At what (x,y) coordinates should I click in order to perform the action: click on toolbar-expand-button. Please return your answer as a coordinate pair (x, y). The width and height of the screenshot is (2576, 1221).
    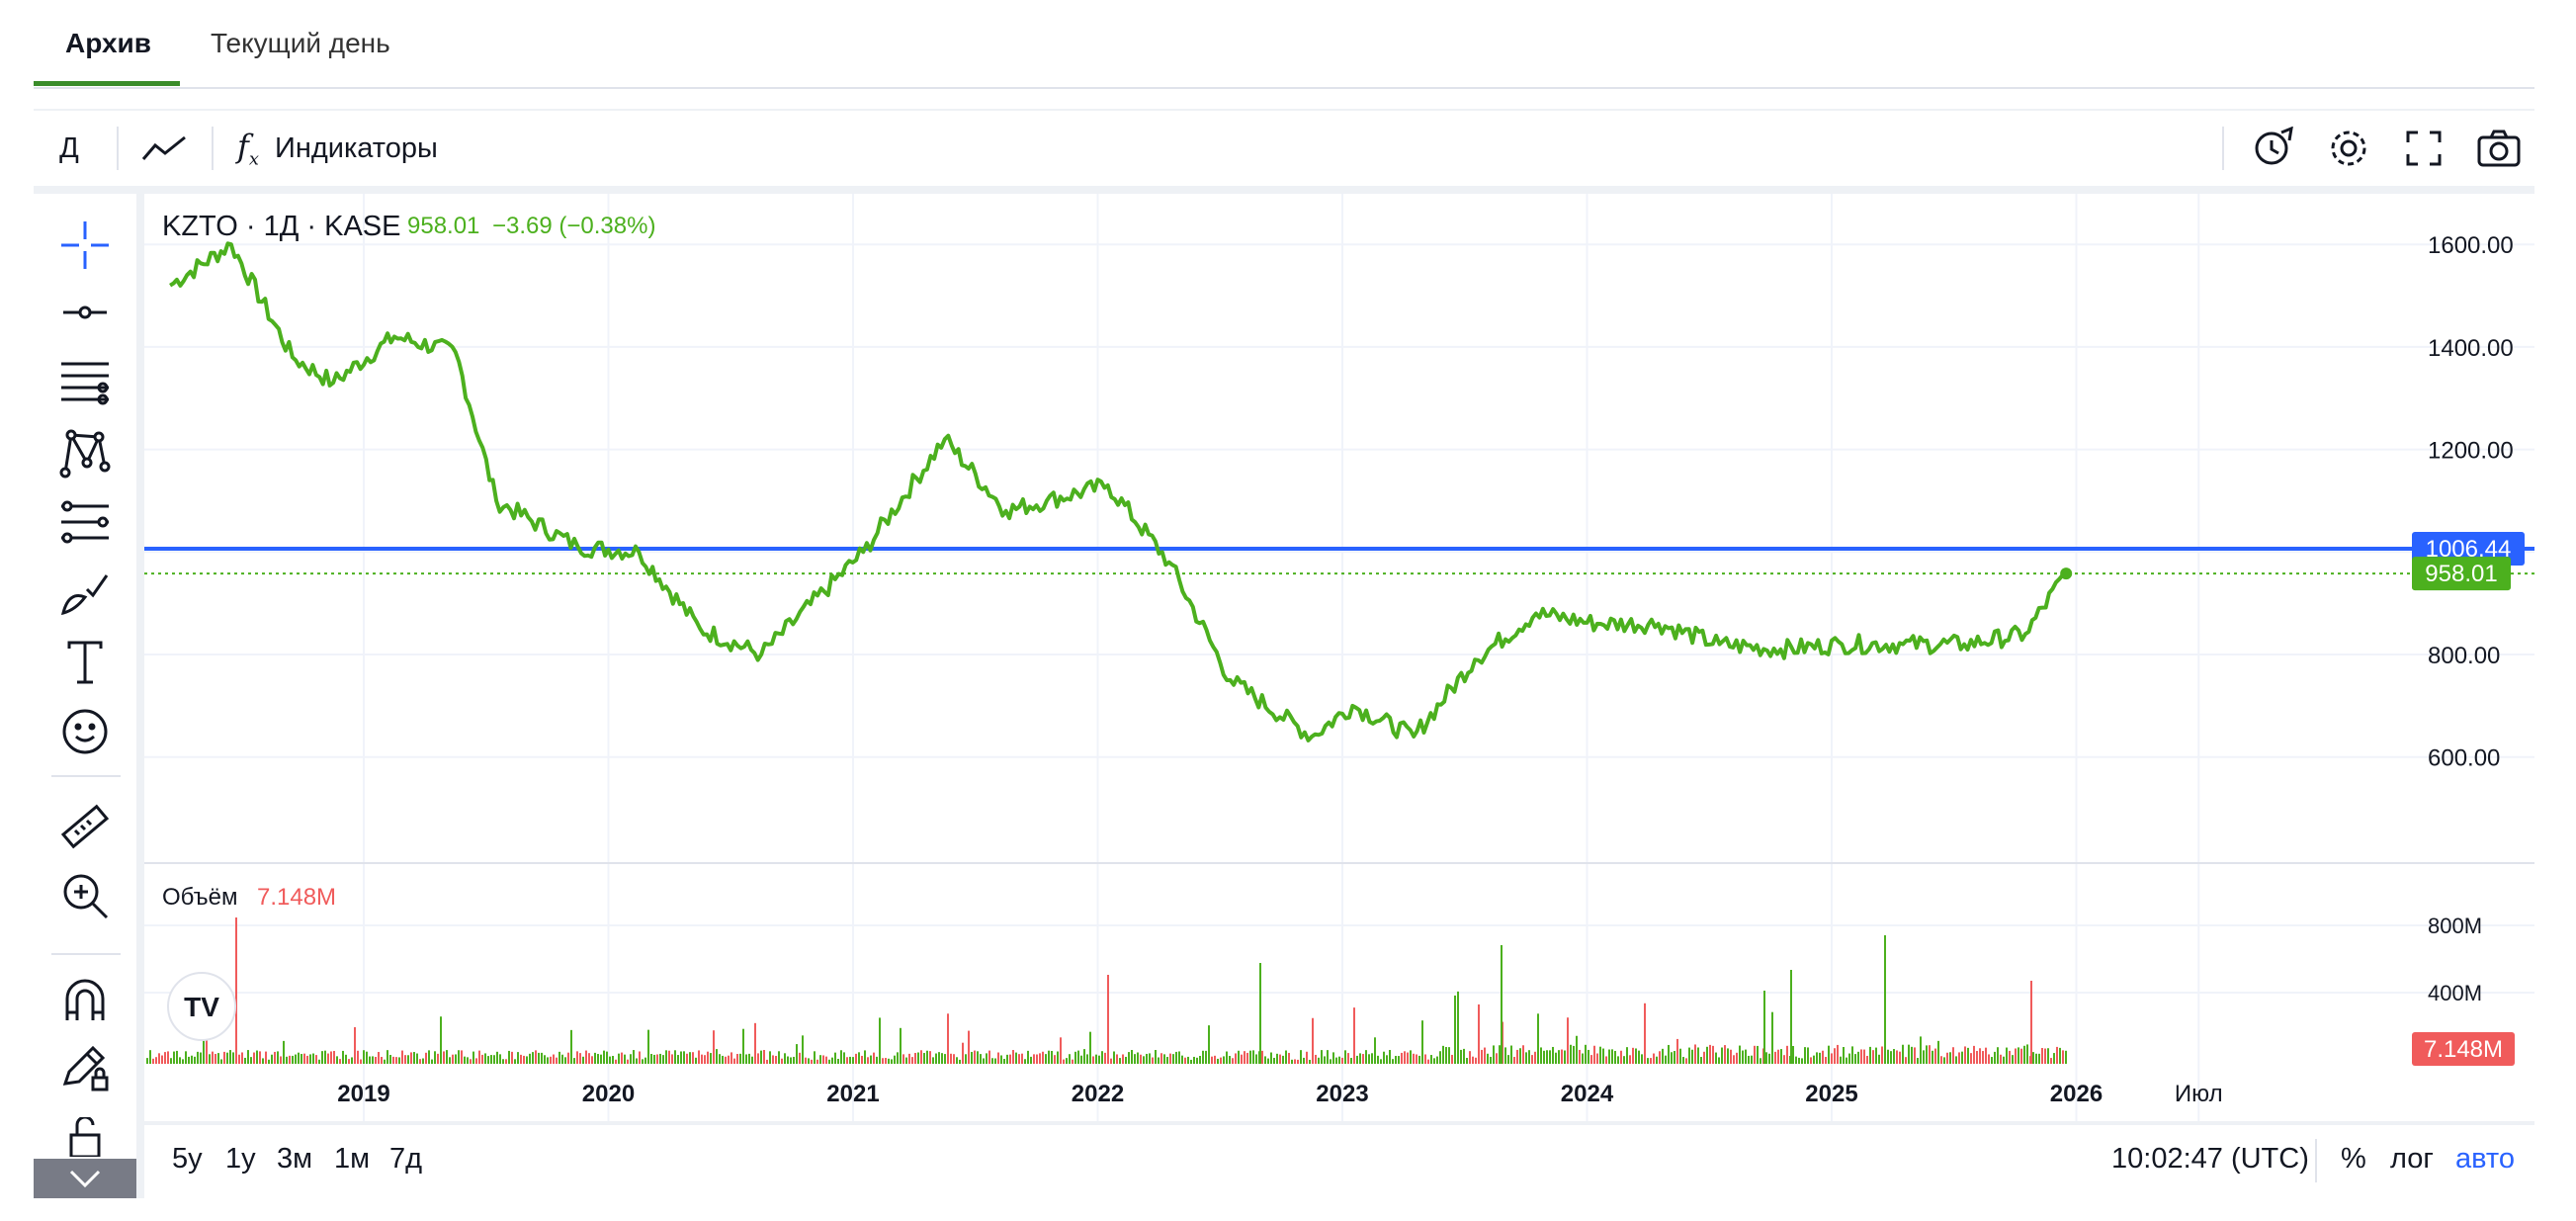
    Looking at the image, I should click on (85, 1178).